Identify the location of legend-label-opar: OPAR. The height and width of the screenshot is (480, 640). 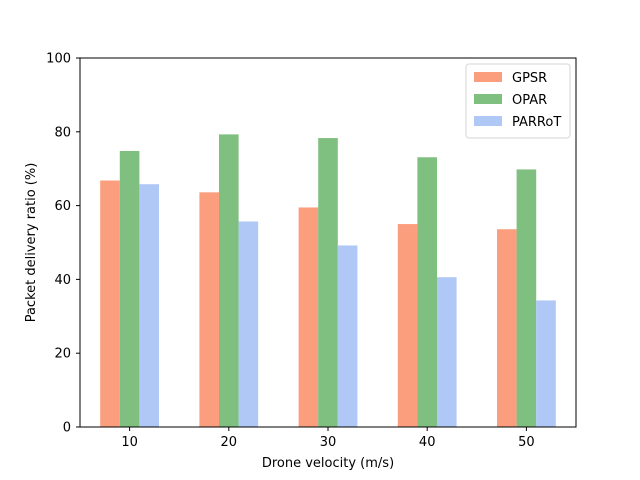
(529, 100).